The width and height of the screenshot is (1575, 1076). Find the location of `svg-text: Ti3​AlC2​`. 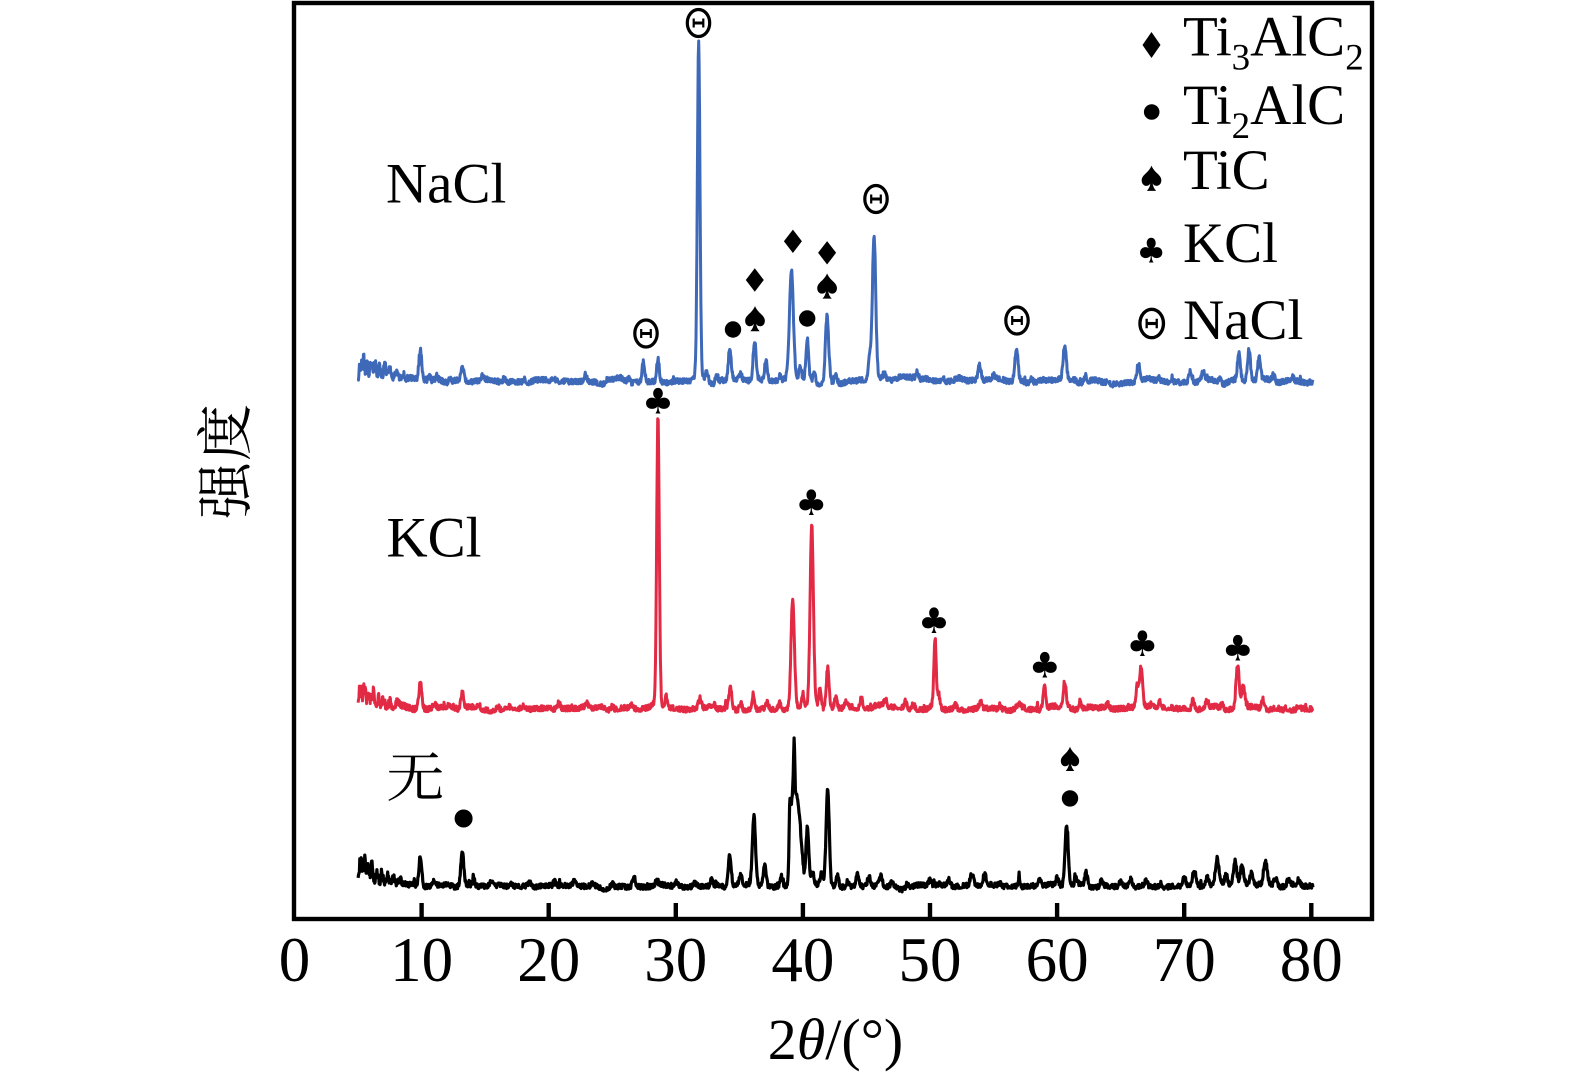

svg-text: Ti3​AlC2​ is located at coordinates (1273, 42).